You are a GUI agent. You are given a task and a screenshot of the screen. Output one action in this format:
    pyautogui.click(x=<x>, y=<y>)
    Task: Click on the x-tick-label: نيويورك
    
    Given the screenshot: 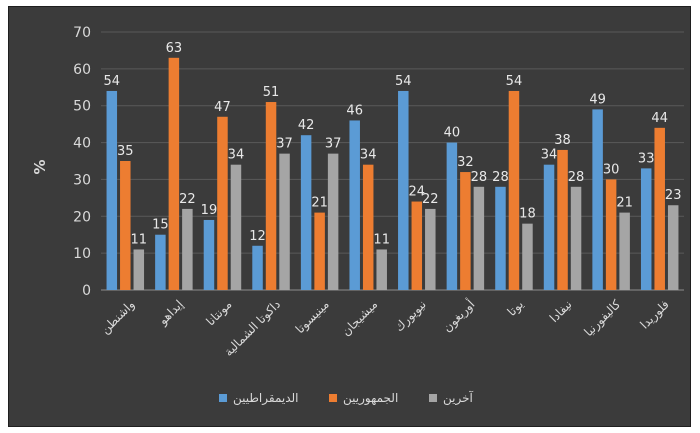 What is the action you would take?
    pyautogui.click(x=411, y=316)
    